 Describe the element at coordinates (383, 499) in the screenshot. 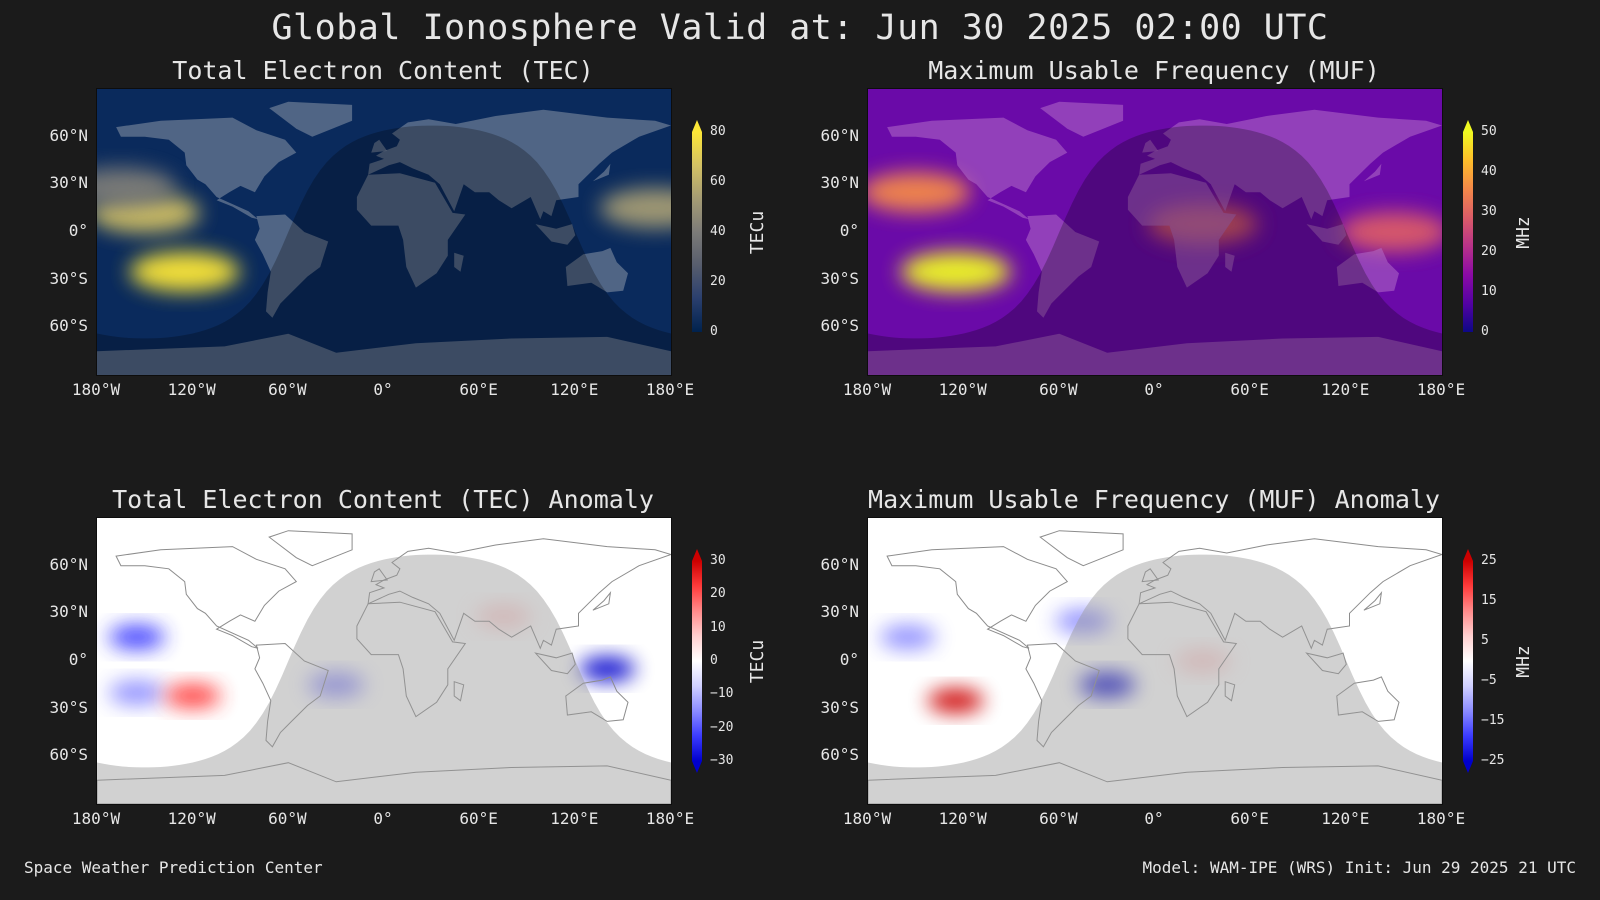

I see `panel-title: Total Electron Content (TEC) Anomaly` at that location.